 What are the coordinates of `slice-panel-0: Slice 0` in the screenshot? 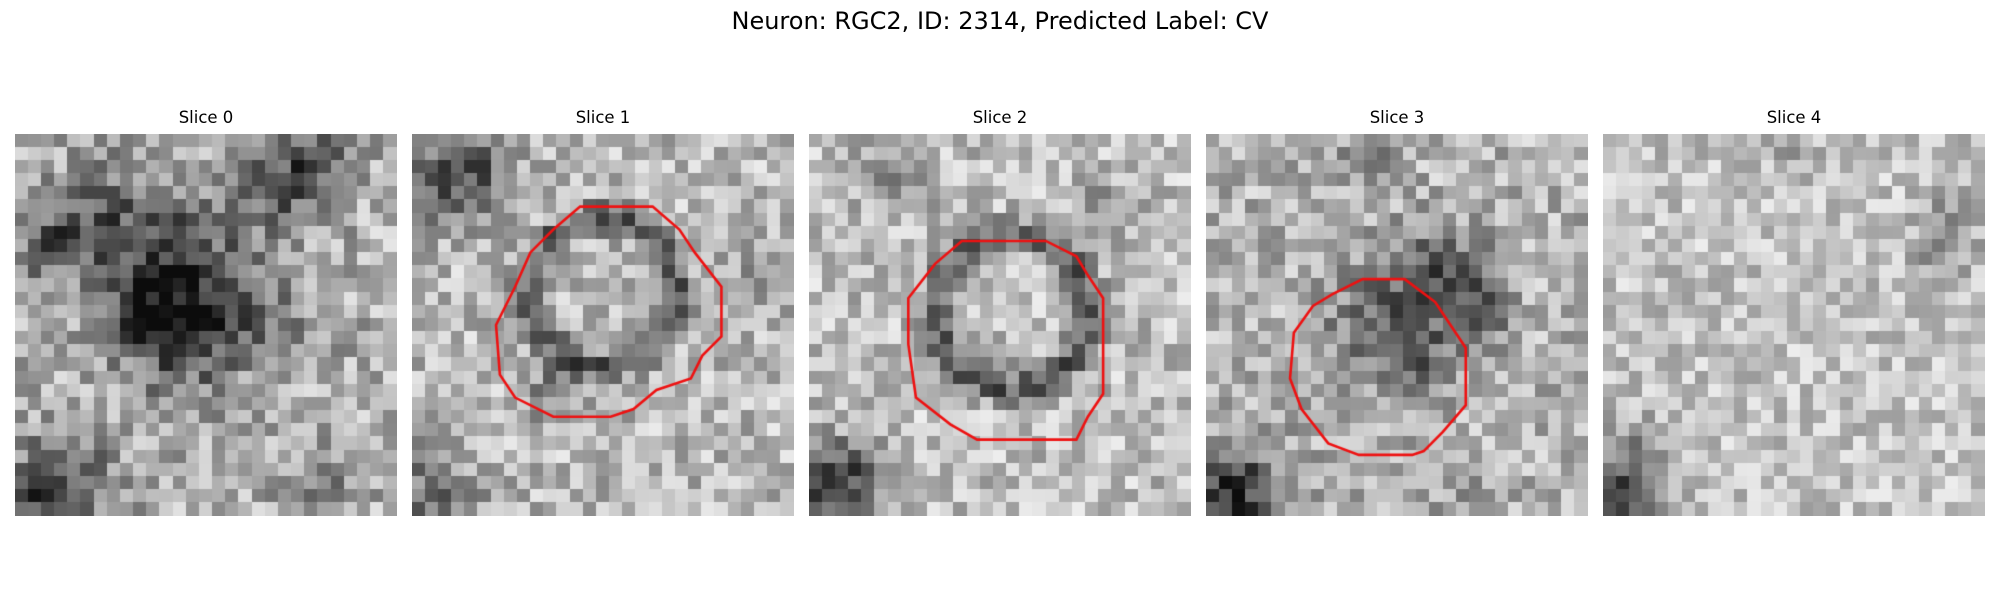 It's located at (206, 312).